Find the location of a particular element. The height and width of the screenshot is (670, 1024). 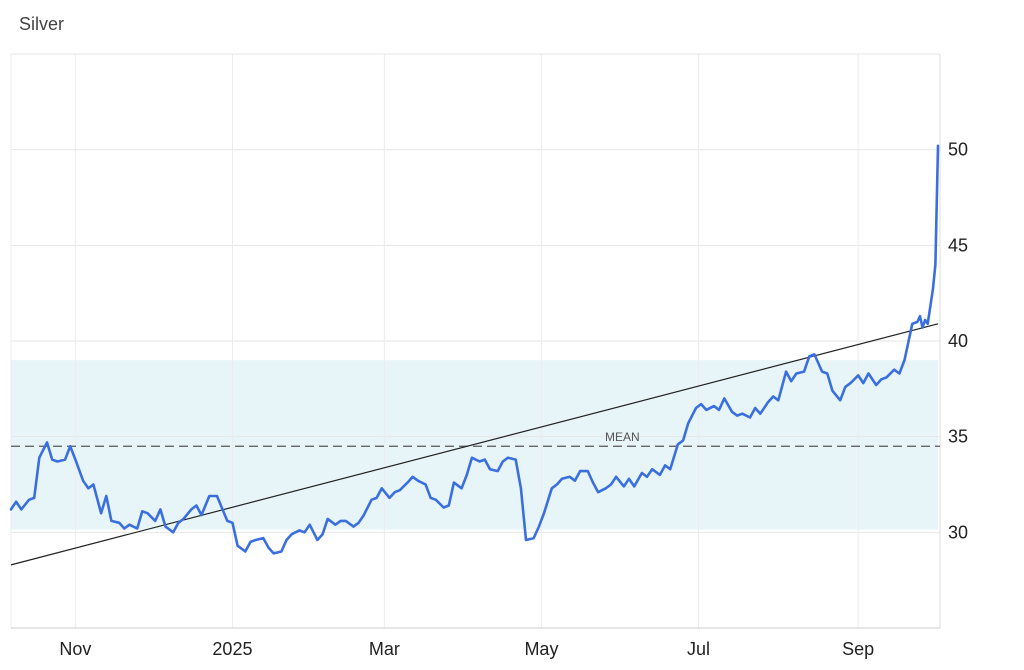

y-tick-label: 50 is located at coordinates (958, 150).